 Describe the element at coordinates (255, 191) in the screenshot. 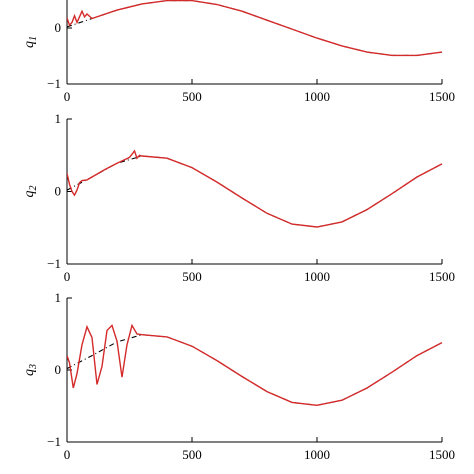

I see `reference-series-line` at that location.